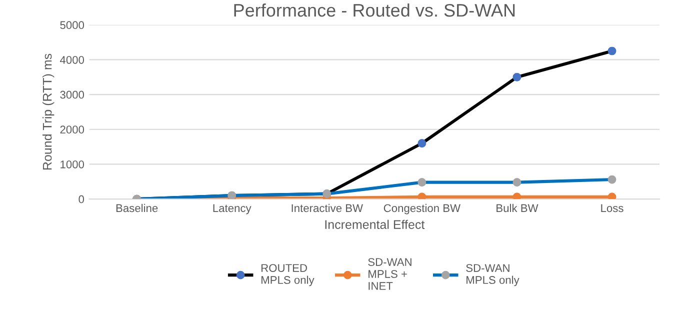 The width and height of the screenshot is (687, 311). Describe the element at coordinates (137, 208) in the screenshot. I see `x-tick-label: Baseline` at that location.